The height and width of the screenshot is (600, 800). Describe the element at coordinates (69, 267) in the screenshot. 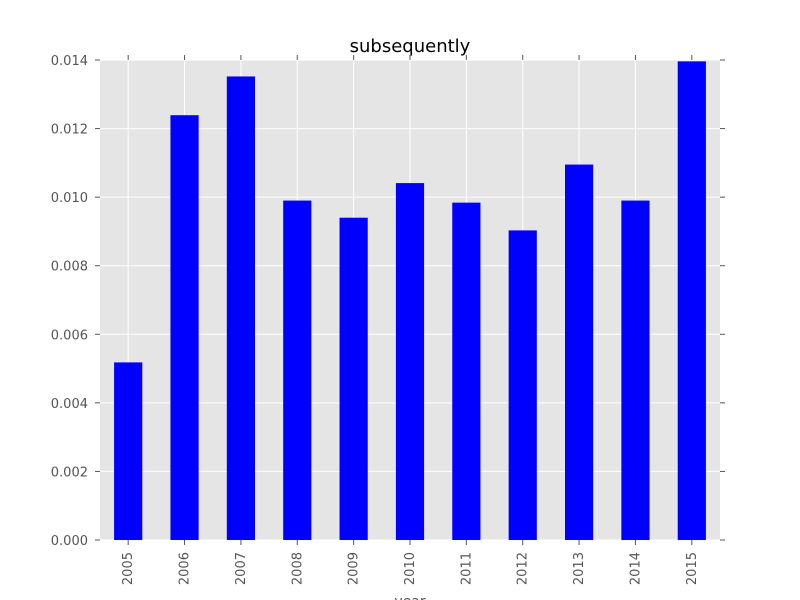

I see `y-tick-label: 0.008` at that location.